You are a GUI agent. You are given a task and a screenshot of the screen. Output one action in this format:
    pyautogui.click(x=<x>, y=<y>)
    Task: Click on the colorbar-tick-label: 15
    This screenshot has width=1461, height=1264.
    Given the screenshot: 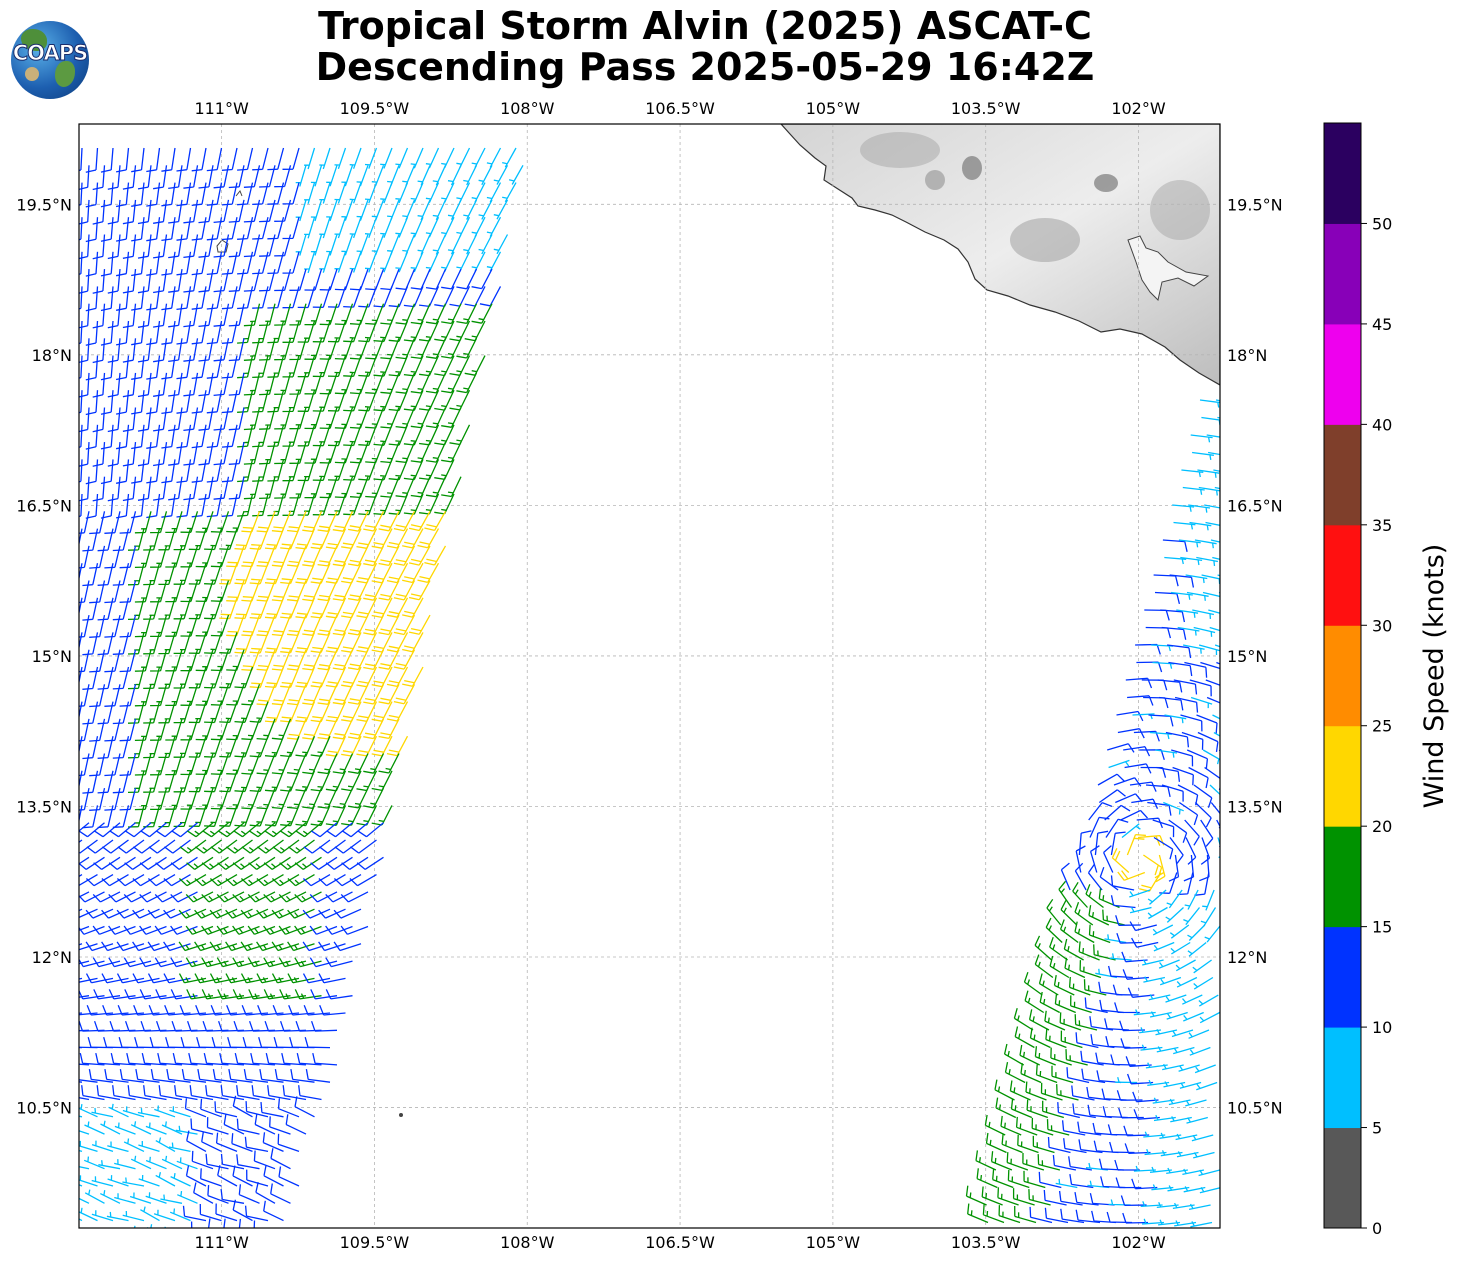 What is the action you would take?
    pyautogui.click(x=1382, y=927)
    